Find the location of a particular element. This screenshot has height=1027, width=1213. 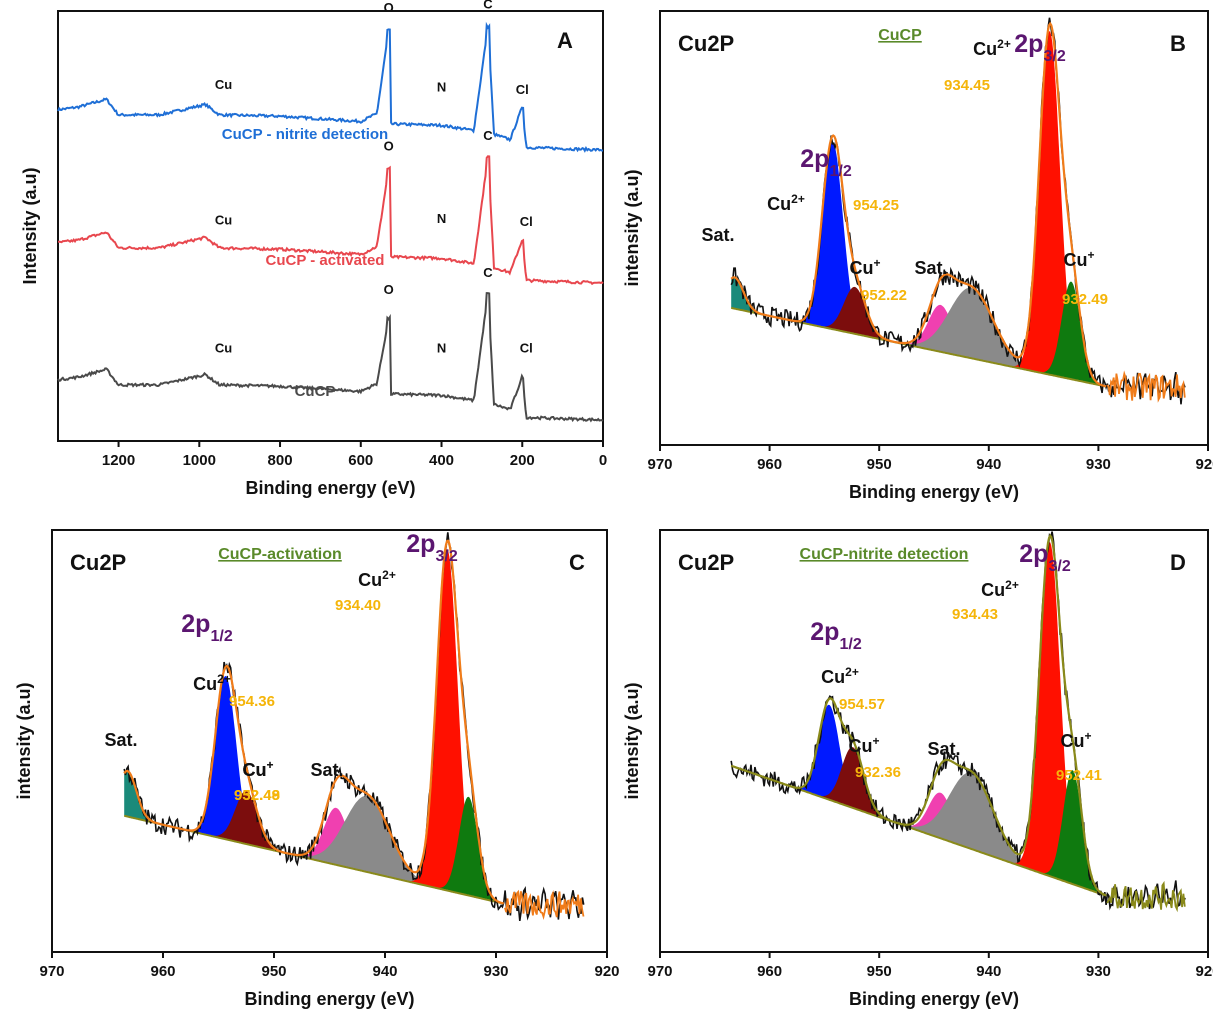

binding-energy-cu1-low: 952.22 is located at coordinates (884, 295).